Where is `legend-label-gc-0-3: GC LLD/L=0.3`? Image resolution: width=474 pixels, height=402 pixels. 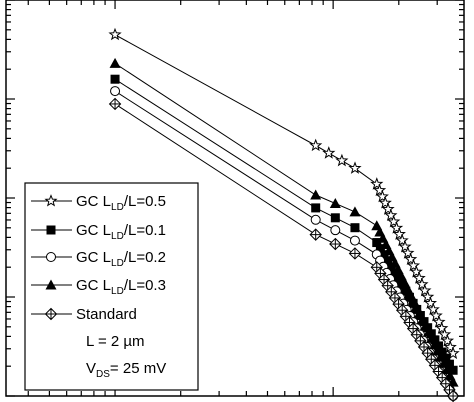
legend-label-gc-0-3: GC LLD/L=0.3 is located at coordinates (121, 287).